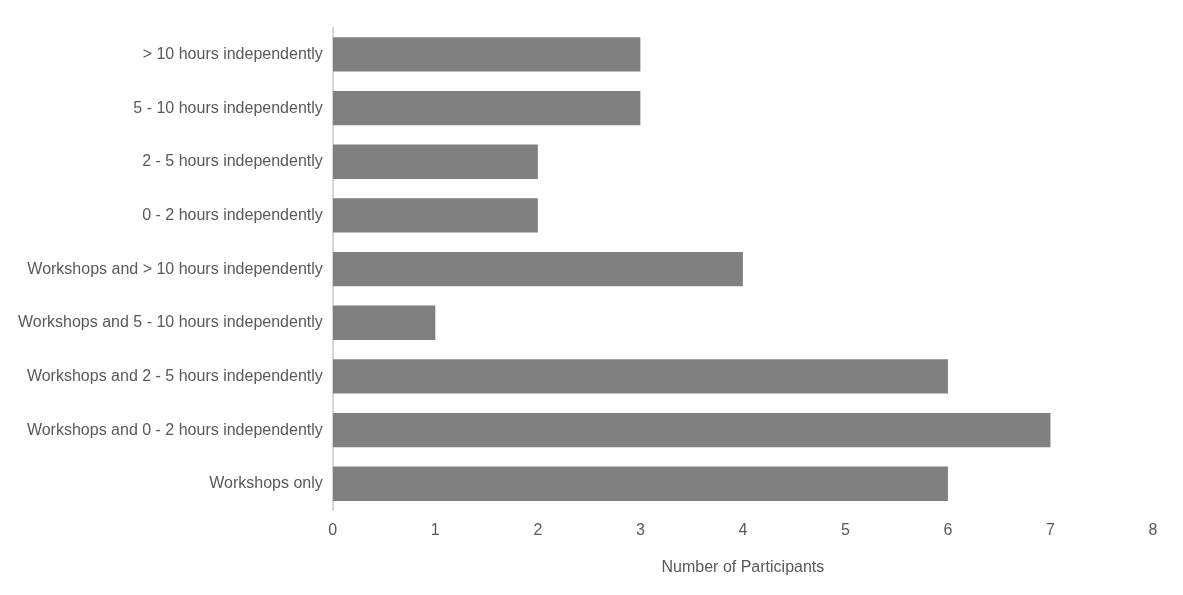 This screenshot has height=595, width=1183. Describe the element at coordinates (743, 566) in the screenshot. I see `x-axis-title: Number of Participants` at that location.